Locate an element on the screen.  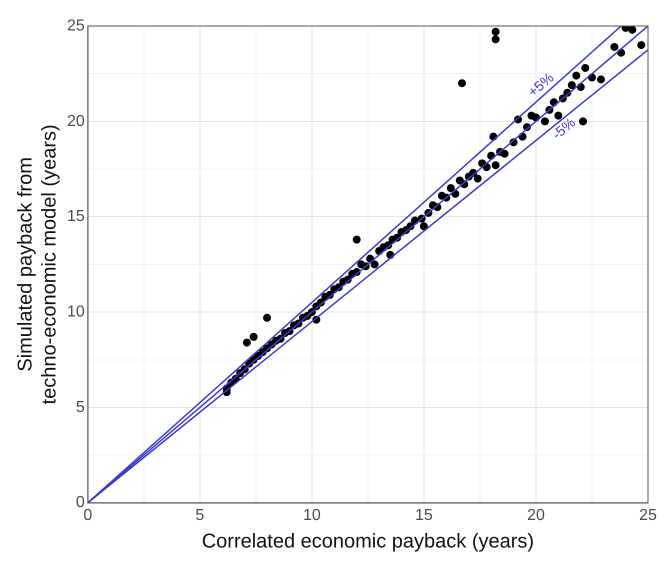
y-tick-label: 10 is located at coordinates (76, 311).